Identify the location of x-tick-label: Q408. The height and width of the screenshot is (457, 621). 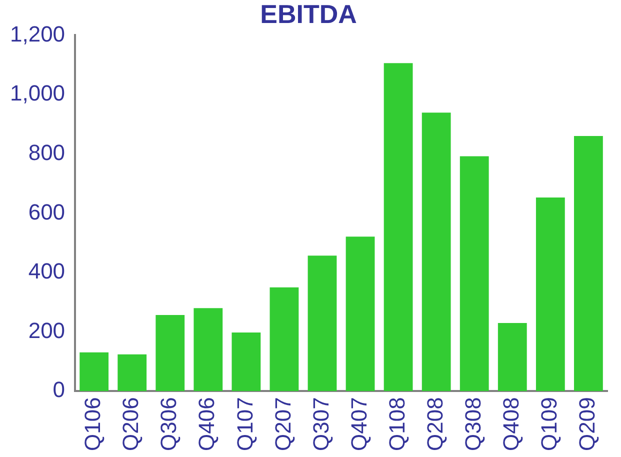
(511, 424).